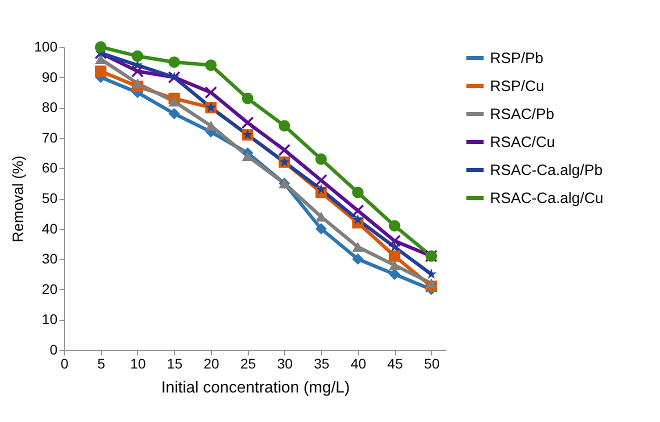 The height and width of the screenshot is (422, 660). What do you see at coordinates (248, 364) in the screenshot?
I see `x-tick-label: 25` at bounding box center [248, 364].